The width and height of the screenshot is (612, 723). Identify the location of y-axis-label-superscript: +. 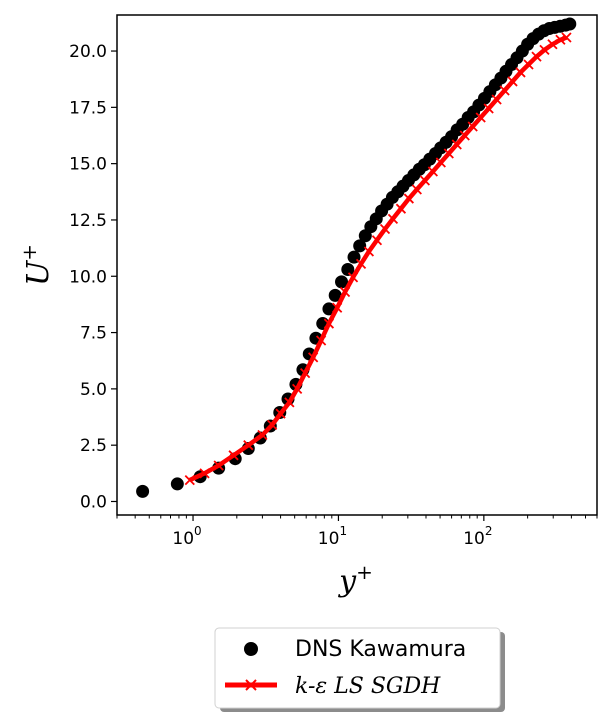
(29, 252).